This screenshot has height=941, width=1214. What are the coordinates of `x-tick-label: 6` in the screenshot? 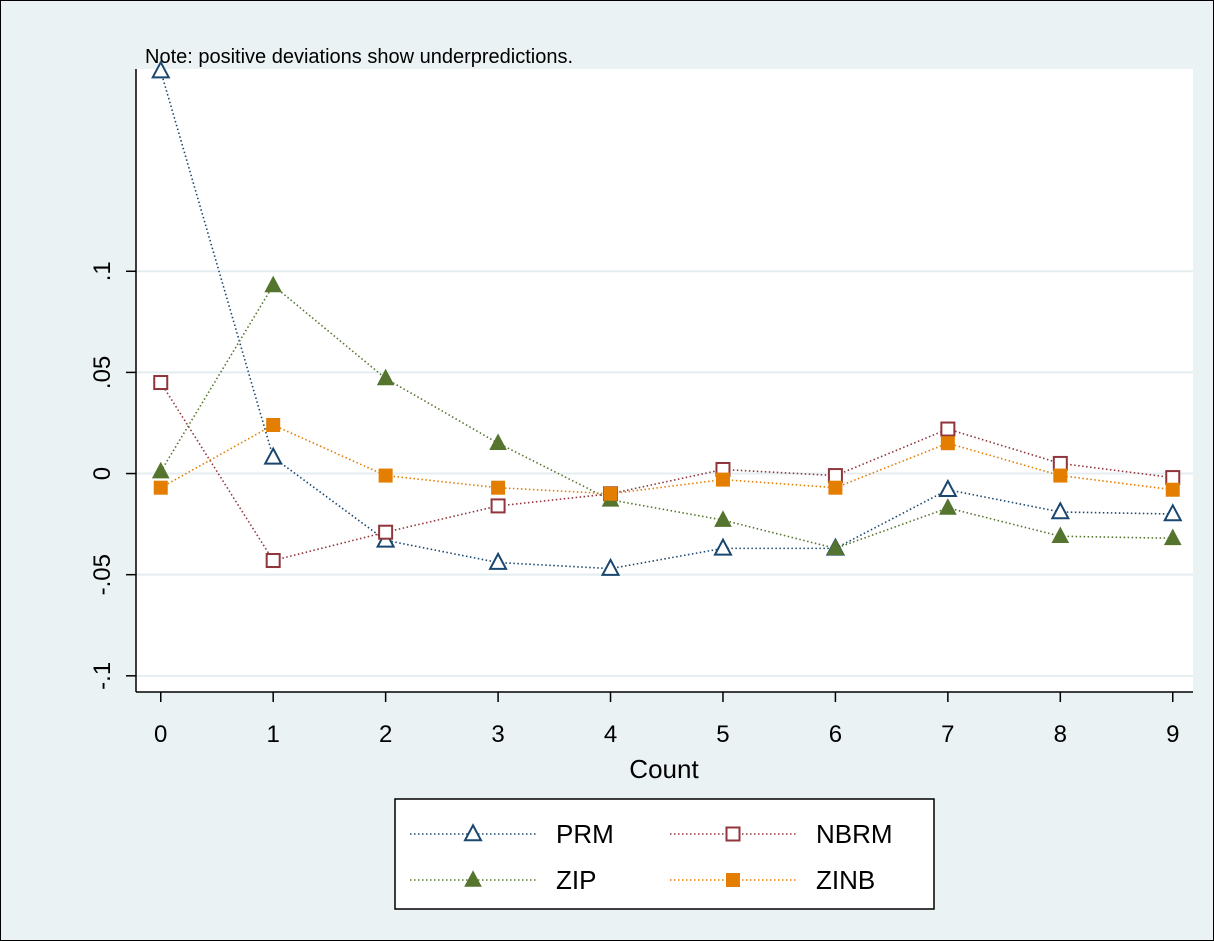 It's located at (835, 734).